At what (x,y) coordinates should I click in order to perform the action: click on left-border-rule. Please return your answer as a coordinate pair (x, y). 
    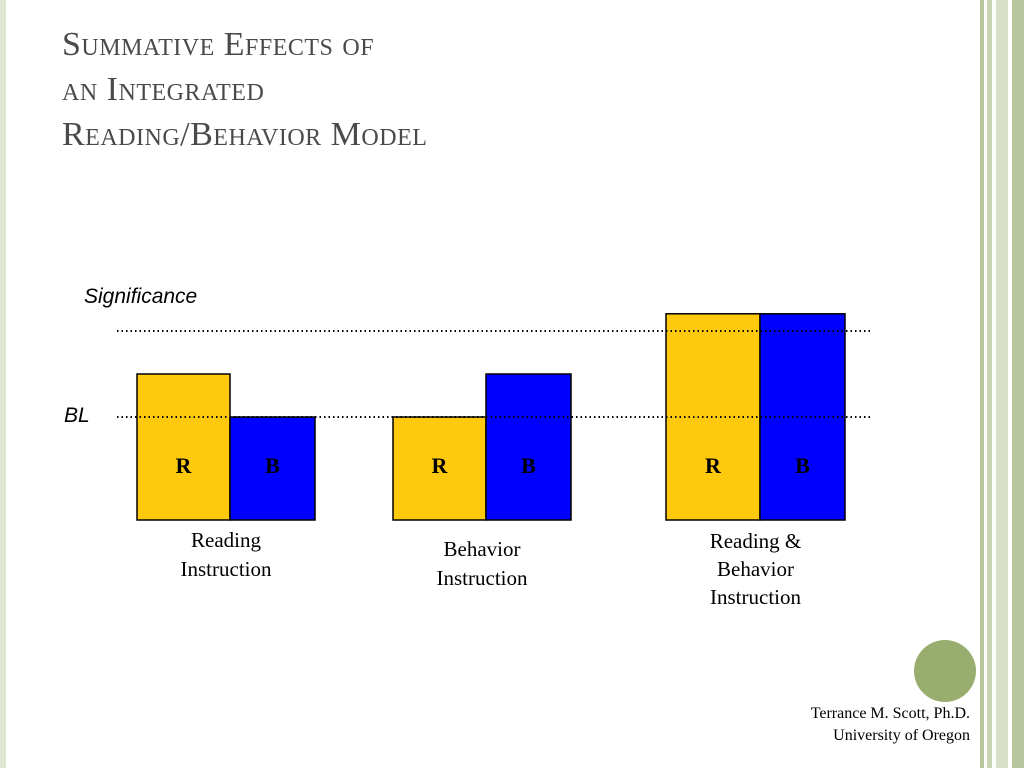
    Looking at the image, I should click on (3, 384).